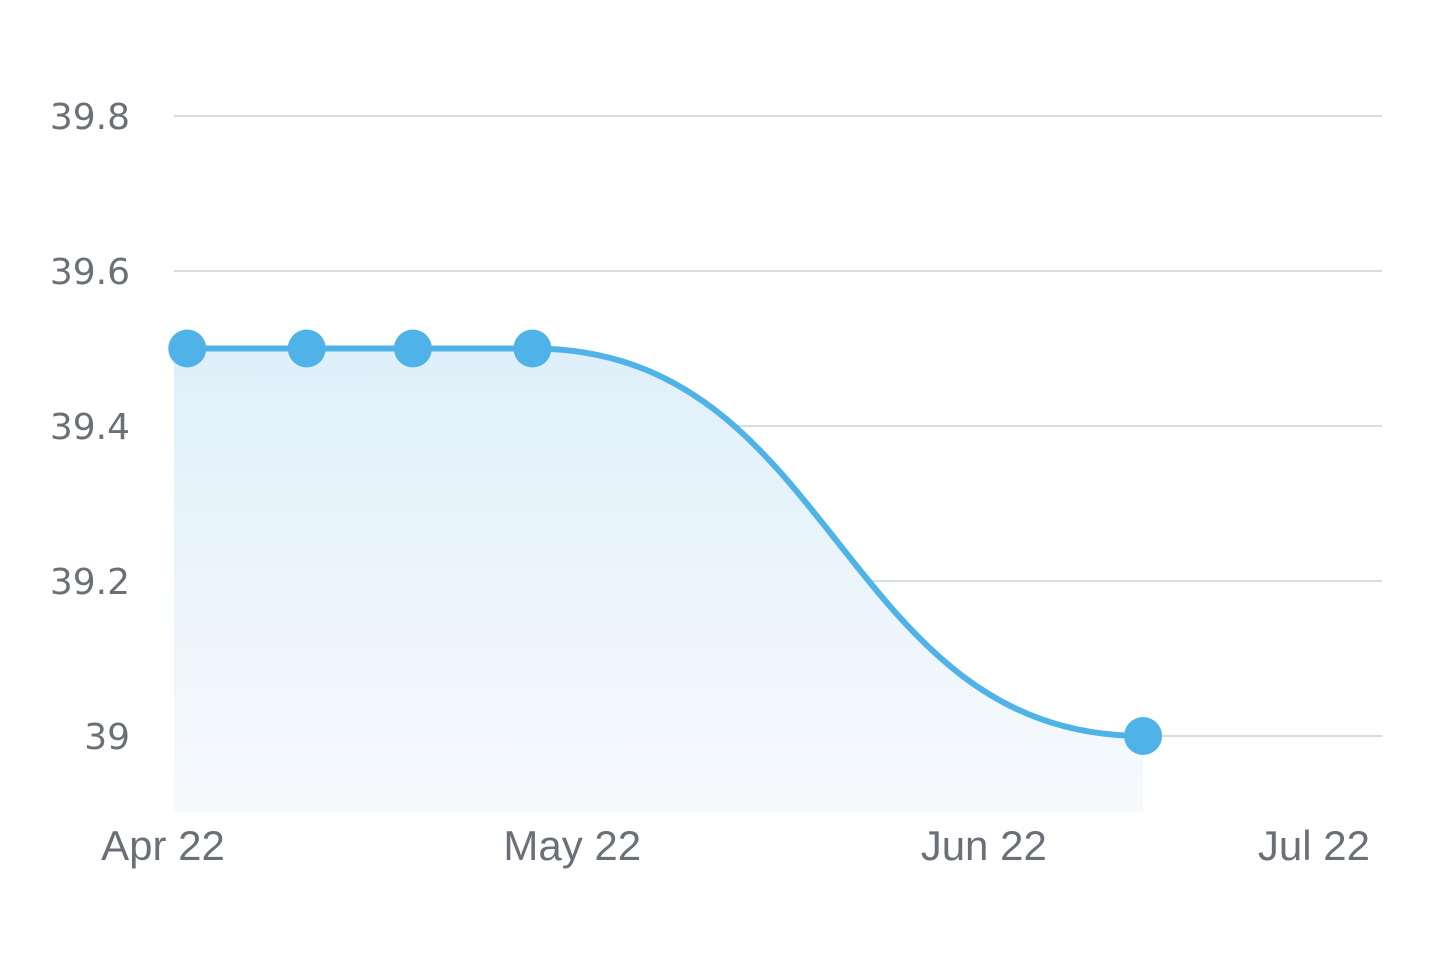 The height and width of the screenshot is (963, 1440). I want to click on x-axis-ticks: Apr 22 May 22 Jun 22 Jul 22, so click(735, 845).